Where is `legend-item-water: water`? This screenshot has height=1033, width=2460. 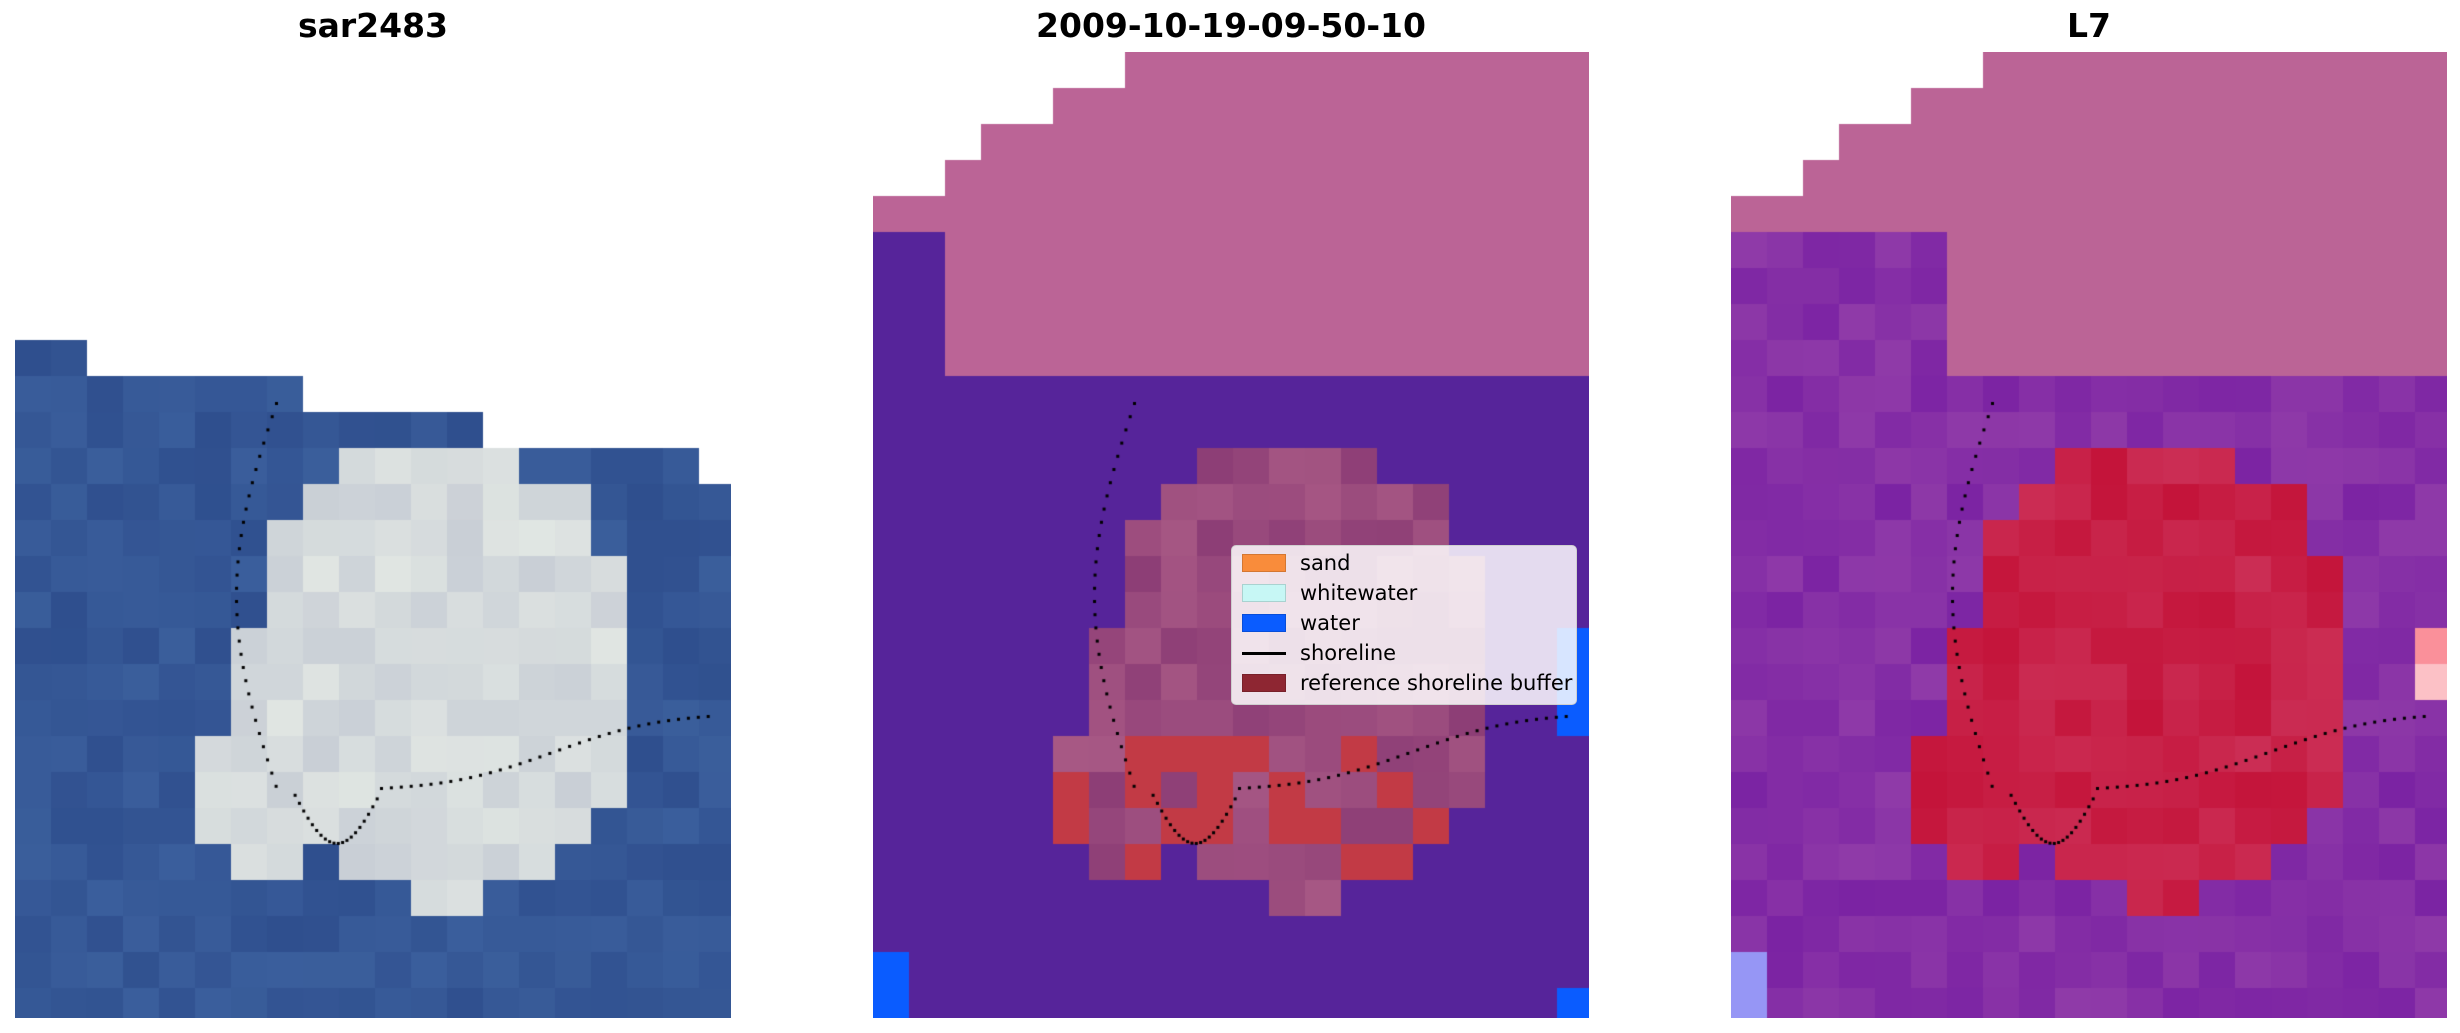
legend-item-water: water is located at coordinates (1301, 623).